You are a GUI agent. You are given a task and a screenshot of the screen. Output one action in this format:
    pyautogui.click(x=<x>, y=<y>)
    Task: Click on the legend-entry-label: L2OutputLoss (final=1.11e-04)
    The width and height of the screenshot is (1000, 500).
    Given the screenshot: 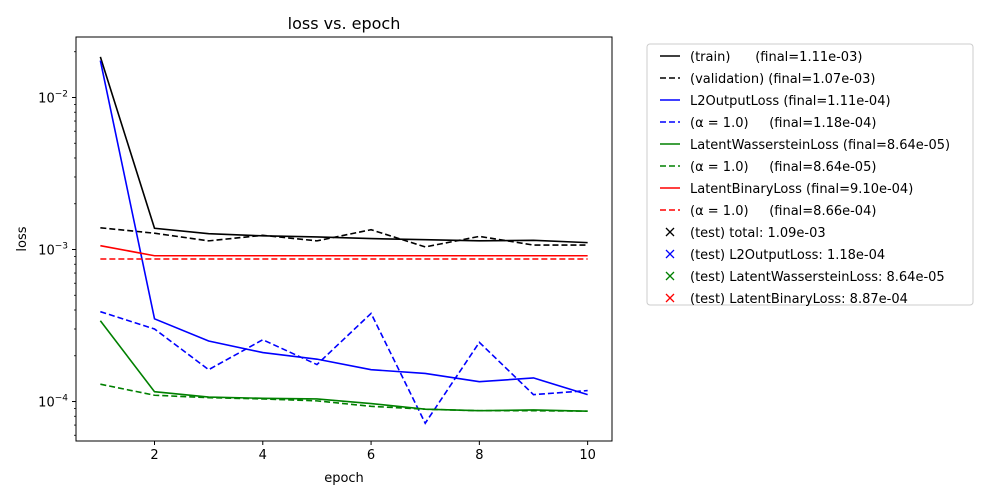 What is the action you would take?
    pyautogui.click(x=790, y=101)
    